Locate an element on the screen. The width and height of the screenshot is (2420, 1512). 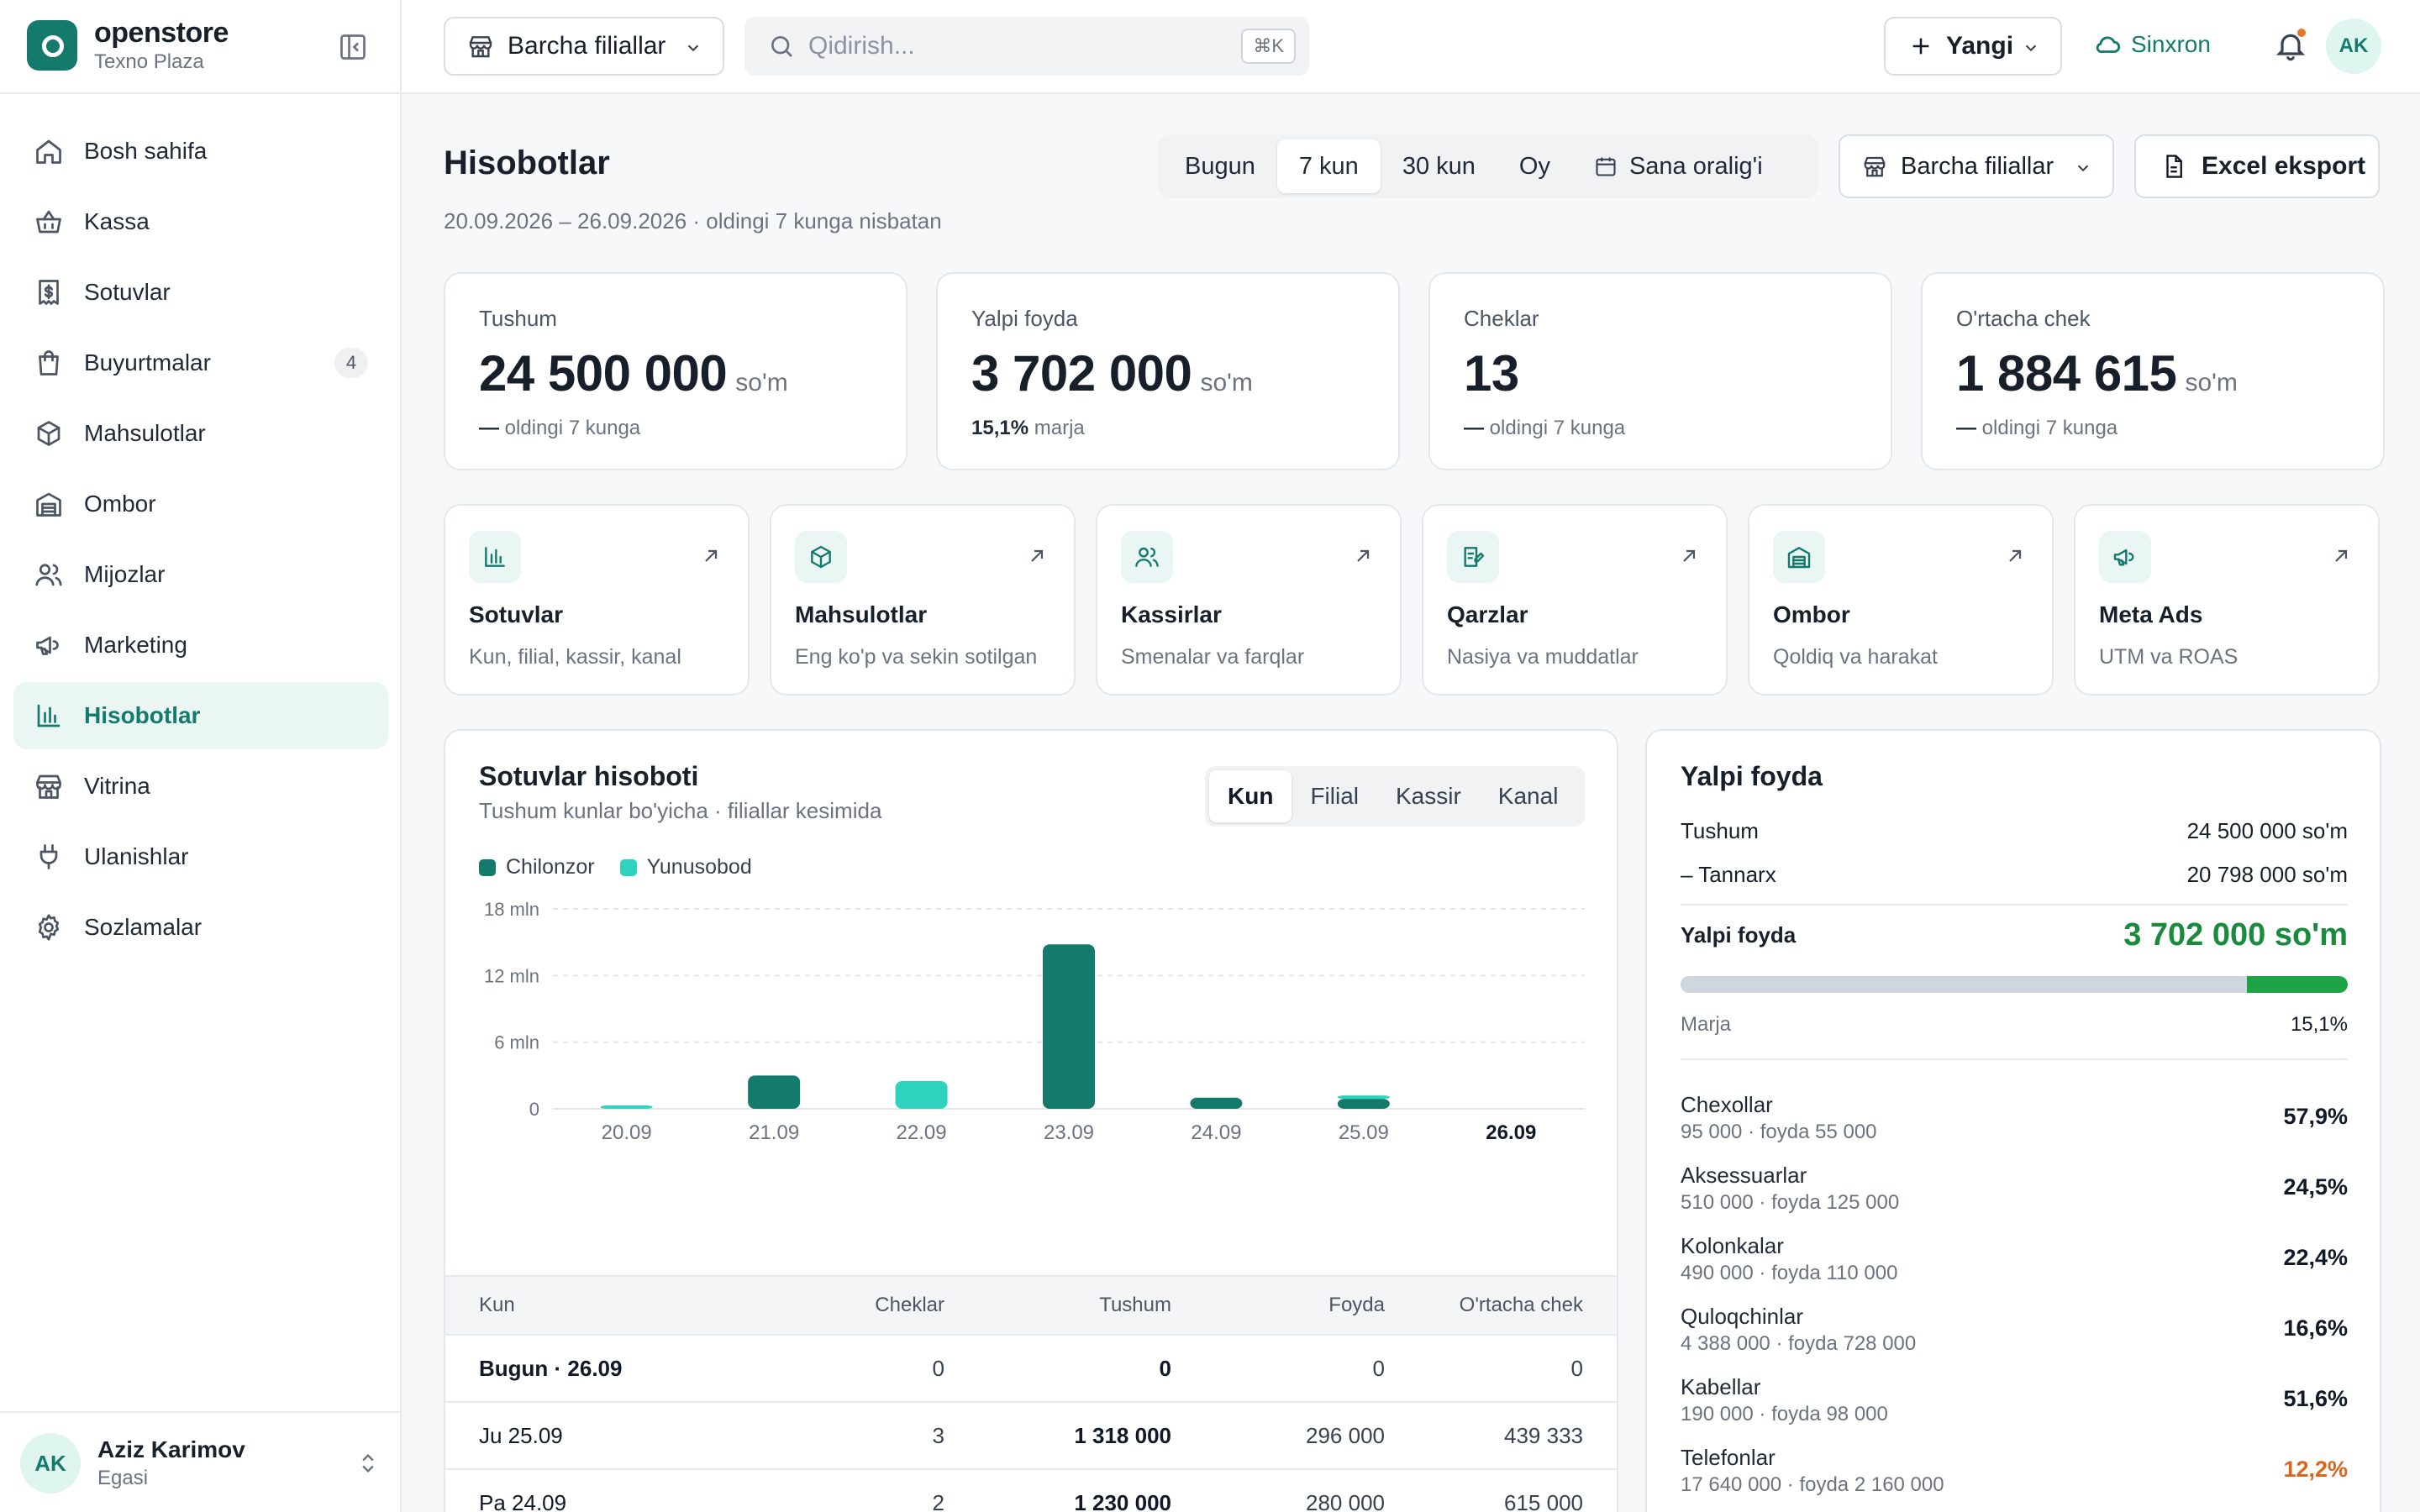
user-profile: AK Aziz Karimov Egasi is located at coordinates (200, 1461).